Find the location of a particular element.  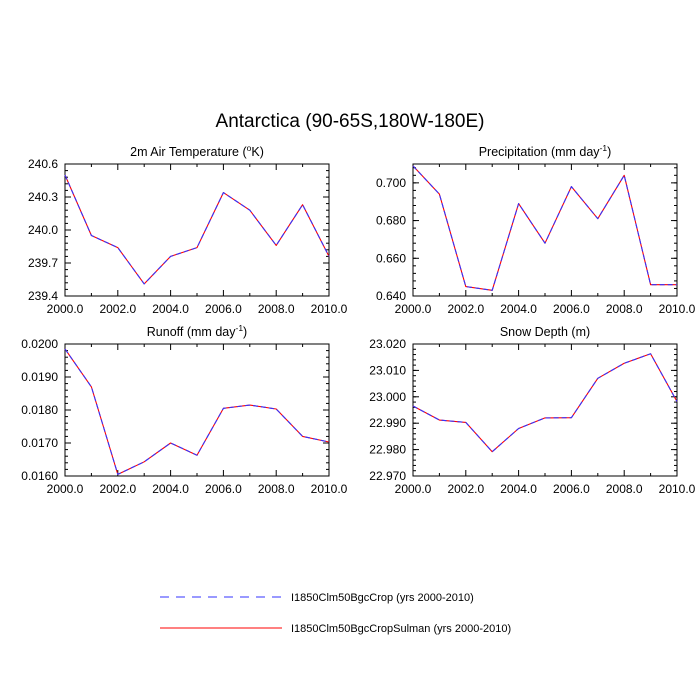

y-tick-label: 0.700 is located at coordinates (391, 183).